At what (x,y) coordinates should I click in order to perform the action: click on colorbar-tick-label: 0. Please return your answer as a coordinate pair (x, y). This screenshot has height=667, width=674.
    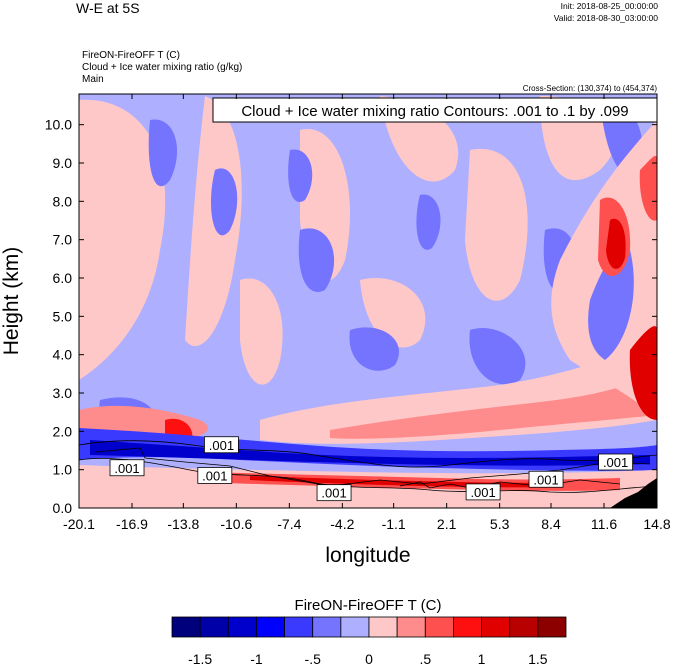
    Looking at the image, I should click on (369, 659).